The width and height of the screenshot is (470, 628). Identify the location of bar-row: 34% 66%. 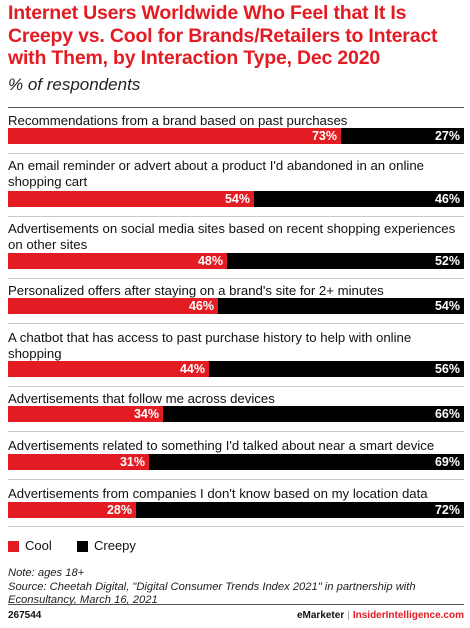
(236, 414).